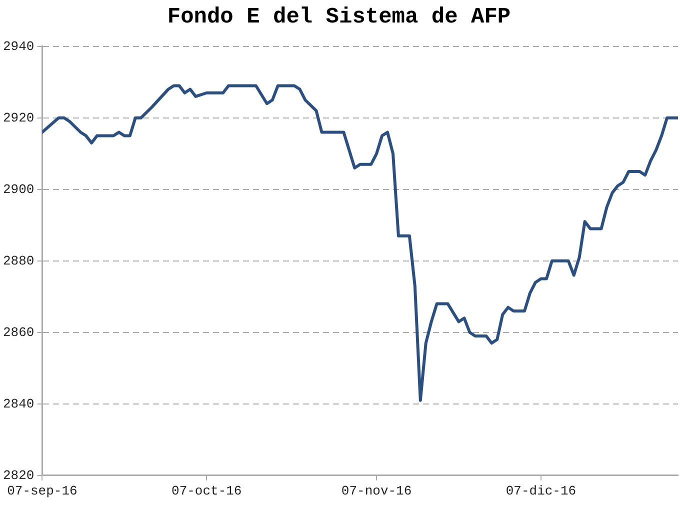  Describe the element at coordinates (339, 17) in the screenshot. I see `chart-title: Fondo E del Sistema de AFP` at that location.